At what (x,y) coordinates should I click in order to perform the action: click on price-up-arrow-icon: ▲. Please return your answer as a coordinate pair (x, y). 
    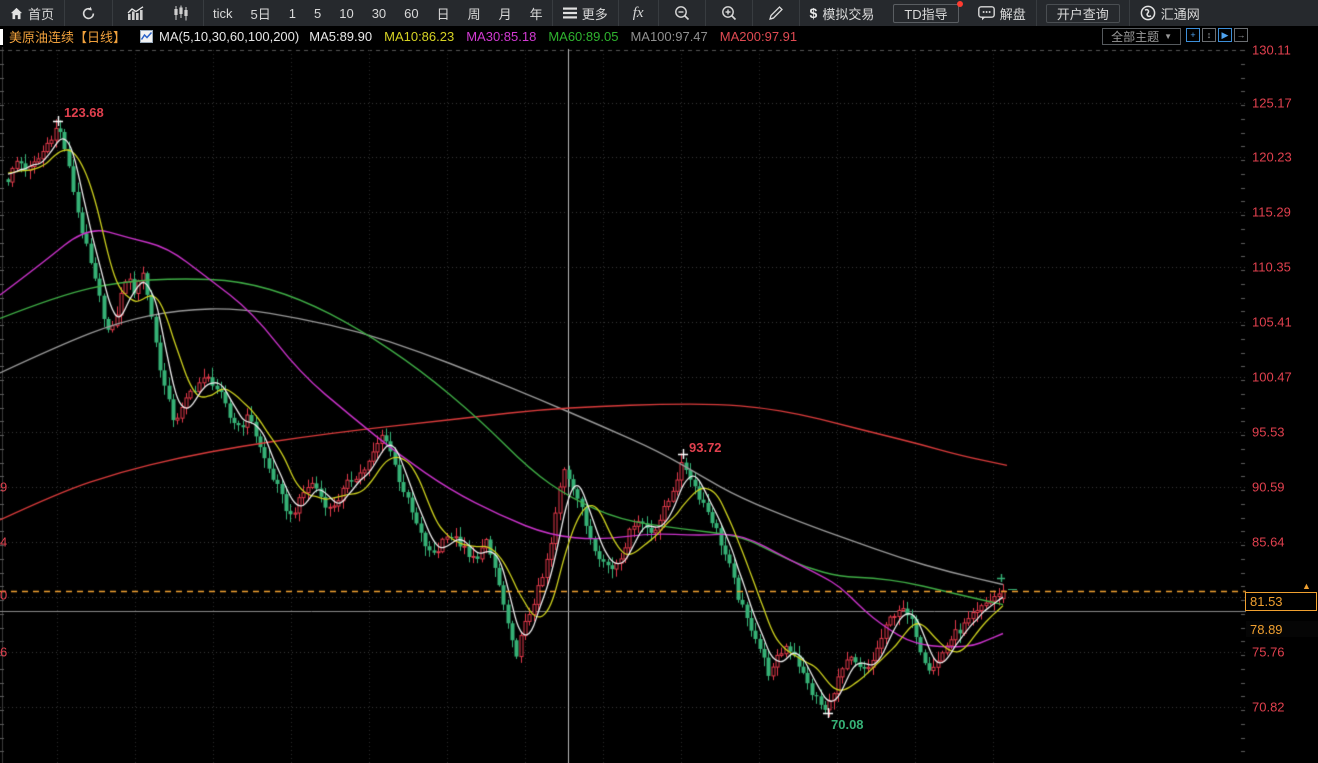
    Looking at the image, I should click on (1306, 586).